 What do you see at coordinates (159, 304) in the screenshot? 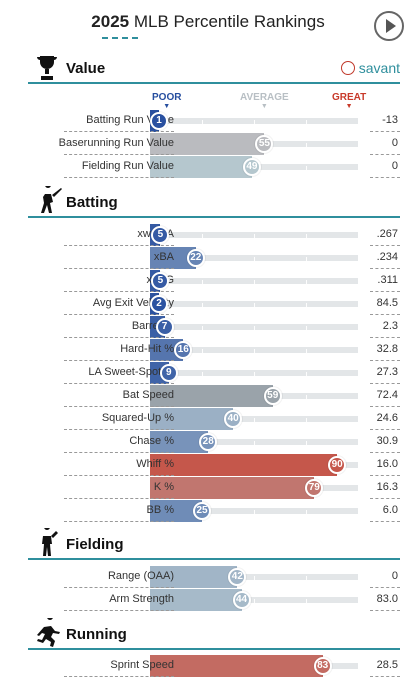
I see `percentile-dot: 2` at bounding box center [159, 304].